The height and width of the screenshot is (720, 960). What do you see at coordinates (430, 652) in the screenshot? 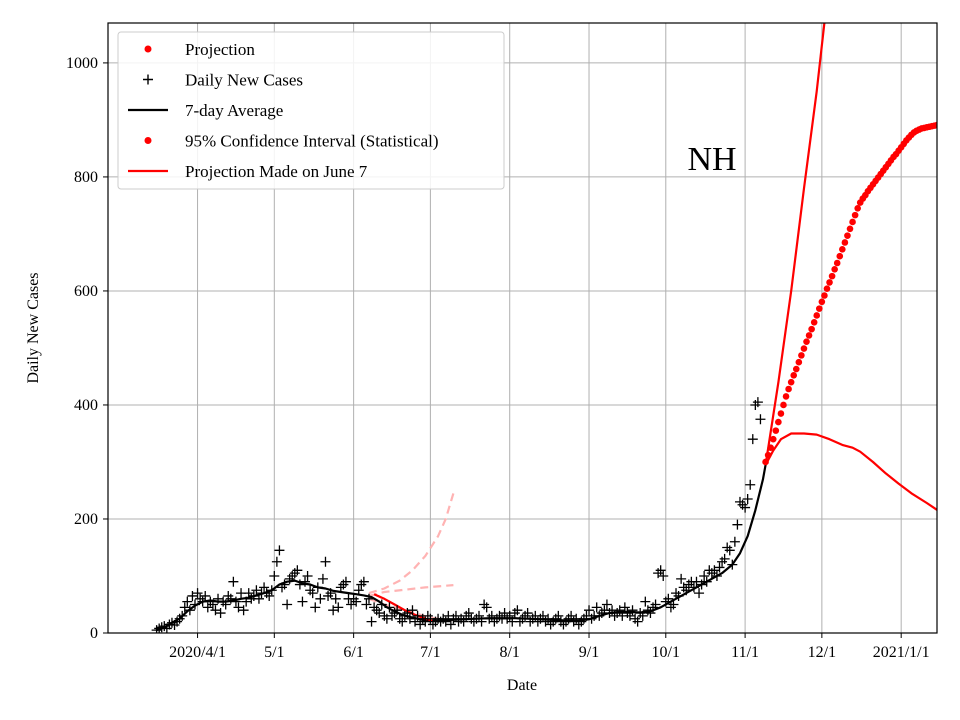
I see `x-tick-label: 7/1` at bounding box center [430, 652].